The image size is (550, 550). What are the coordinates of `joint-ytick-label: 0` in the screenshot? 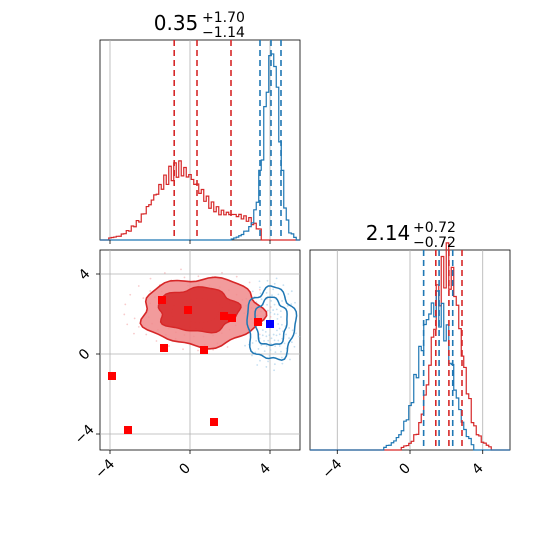 It's located at (85, 355).